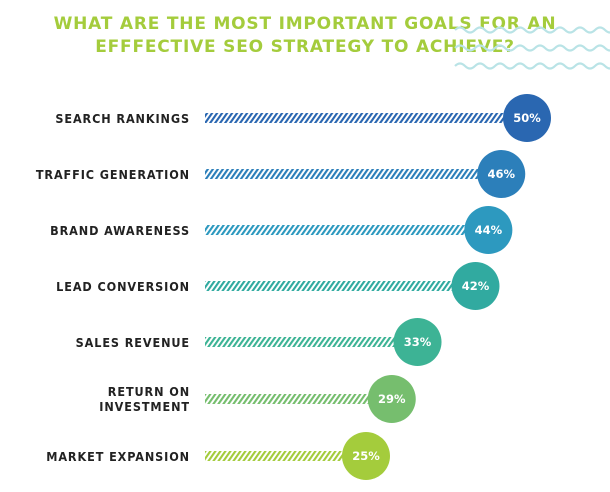 This screenshot has height=492, width=610. What do you see at coordinates (123, 286) in the screenshot?
I see `category-label: LEAD CONVERSION` at bounding box center [123, 286].